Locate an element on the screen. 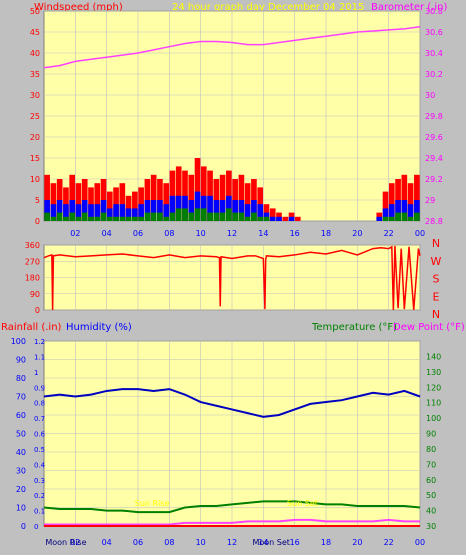  temperature-y-tick: 80 is located at coordinates (431, 449).